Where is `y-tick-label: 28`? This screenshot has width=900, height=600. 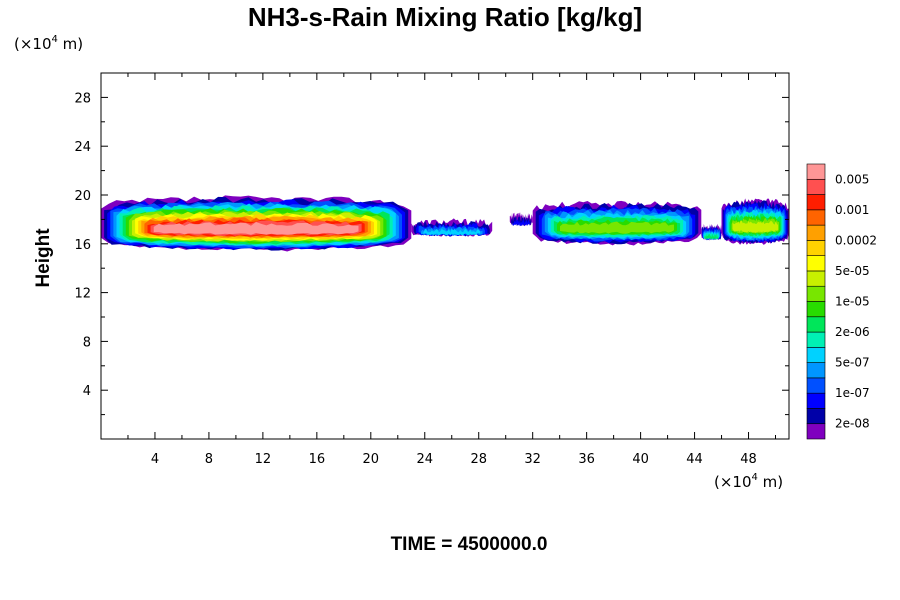 y-tick-label: 28 is located at coordinates (82, 98).